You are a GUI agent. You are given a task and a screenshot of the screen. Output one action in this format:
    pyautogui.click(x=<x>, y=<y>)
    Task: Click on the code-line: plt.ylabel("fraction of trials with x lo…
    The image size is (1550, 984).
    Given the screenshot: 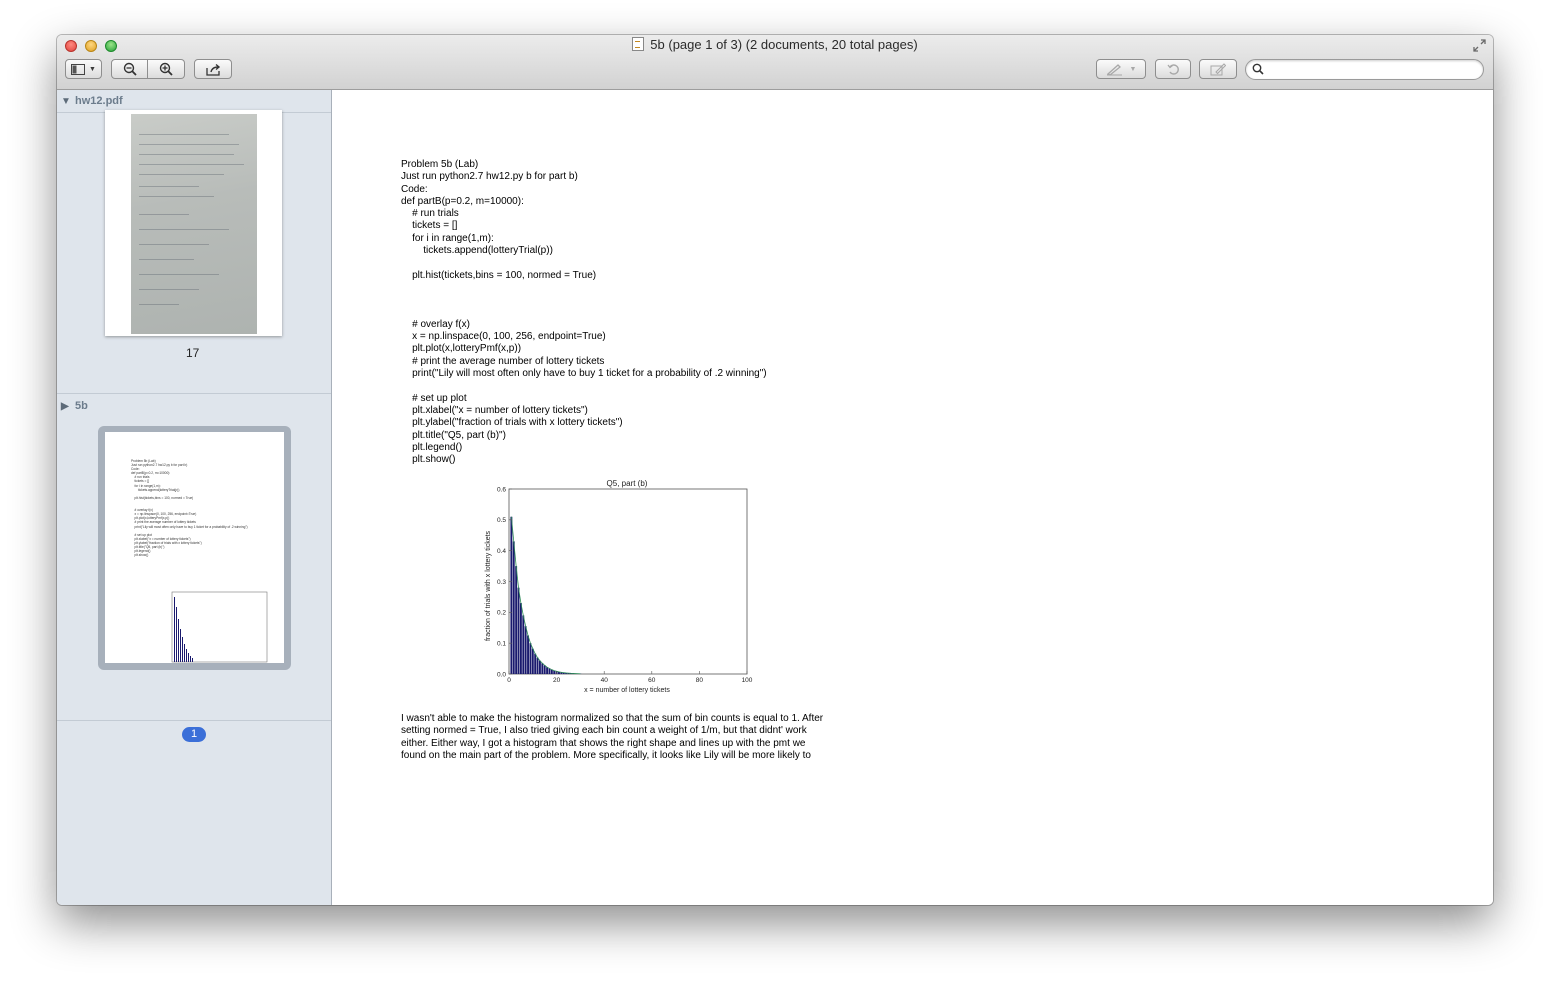 What is the action you would take?
    pyautogui.click(x=512, y=423)
    